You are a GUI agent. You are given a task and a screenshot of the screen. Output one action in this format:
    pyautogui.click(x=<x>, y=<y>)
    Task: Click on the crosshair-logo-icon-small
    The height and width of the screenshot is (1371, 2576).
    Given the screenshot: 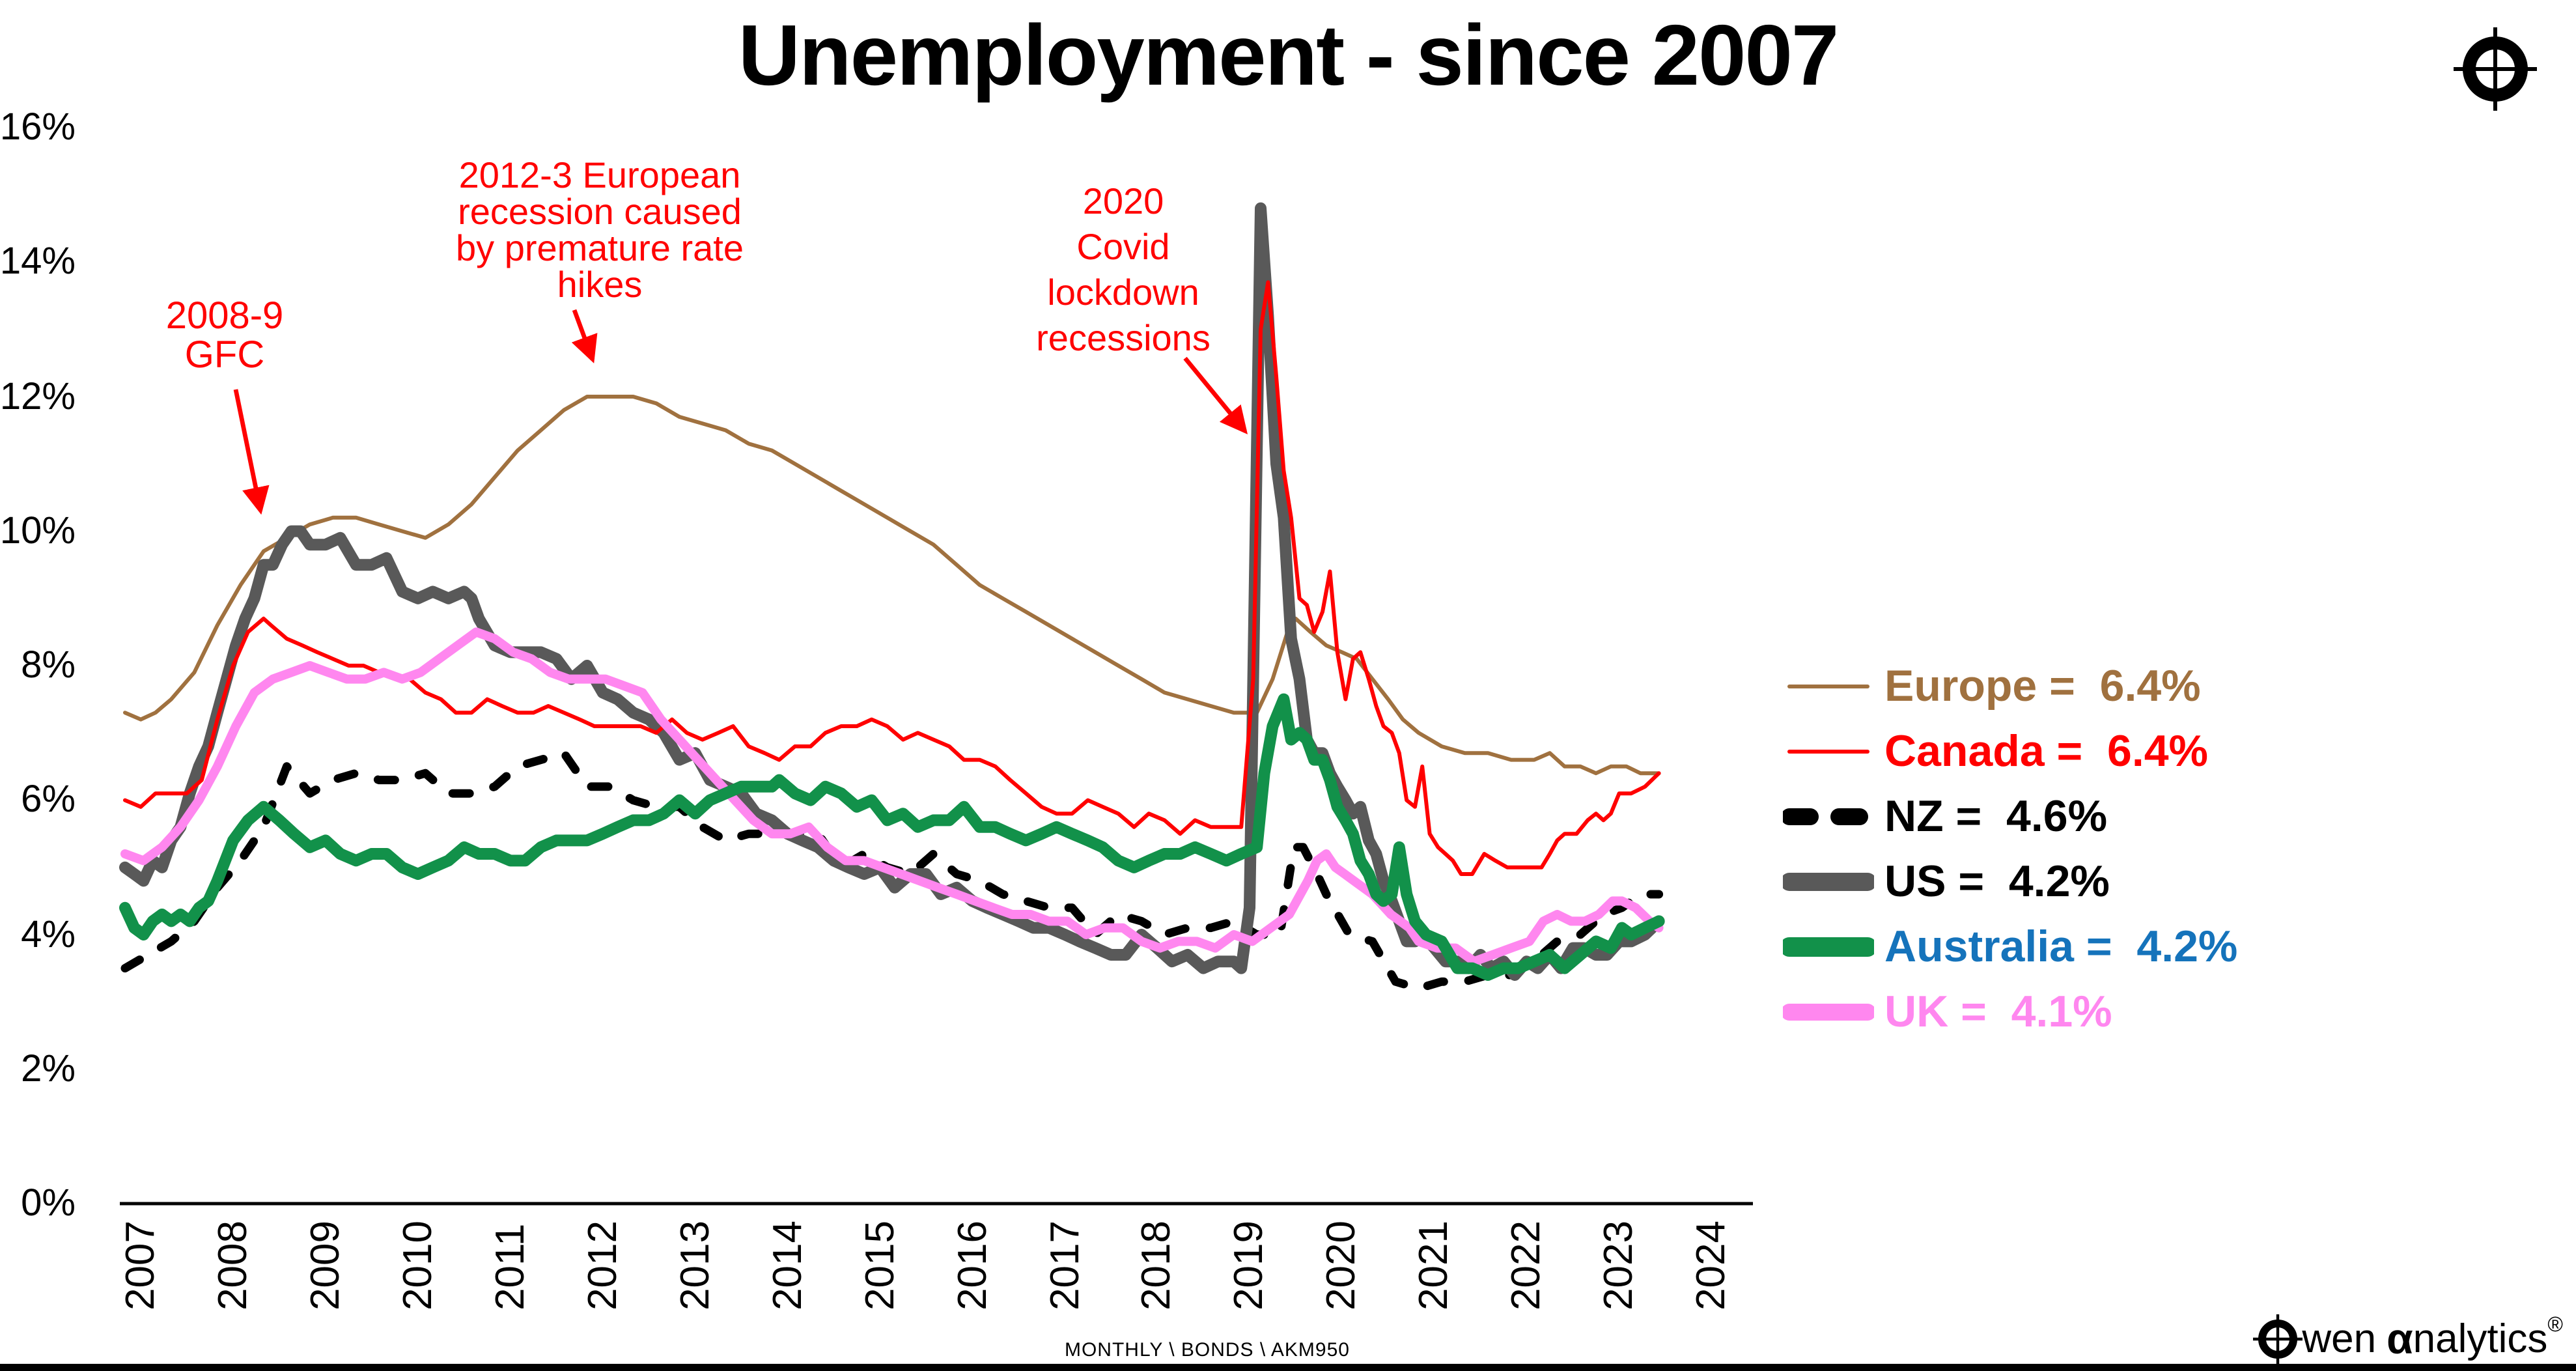 What is the action you would take?
    pyautogui.click(x=2277, y=1339)
    